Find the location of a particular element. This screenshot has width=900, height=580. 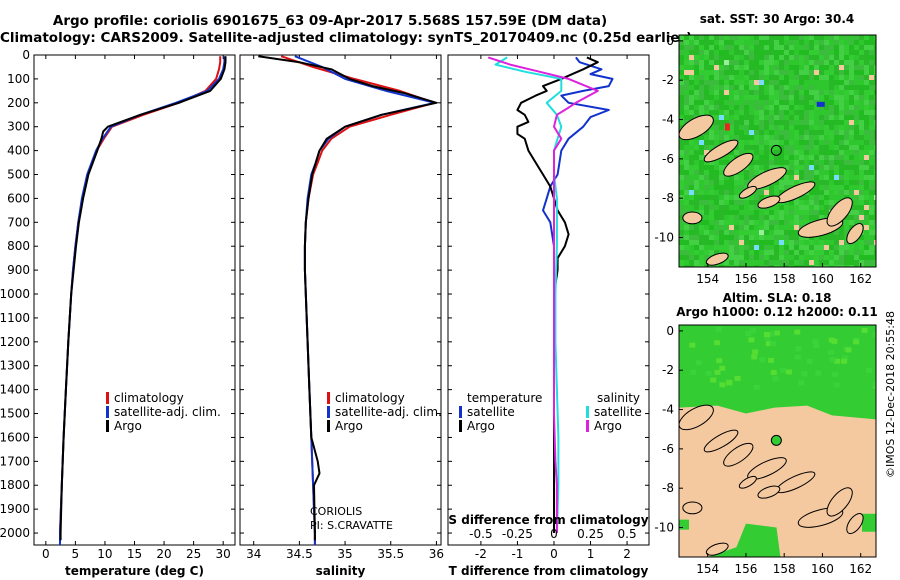

depth-tick-label: 800 is located at coordinates (18, 246).